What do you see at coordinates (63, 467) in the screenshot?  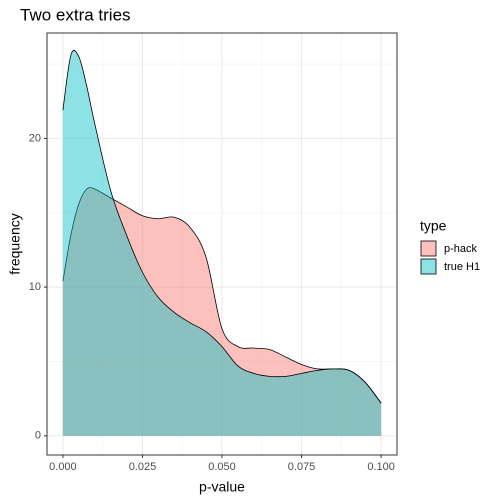 I see `x-tick-label: 0.000` at bounding box center [63, 467].